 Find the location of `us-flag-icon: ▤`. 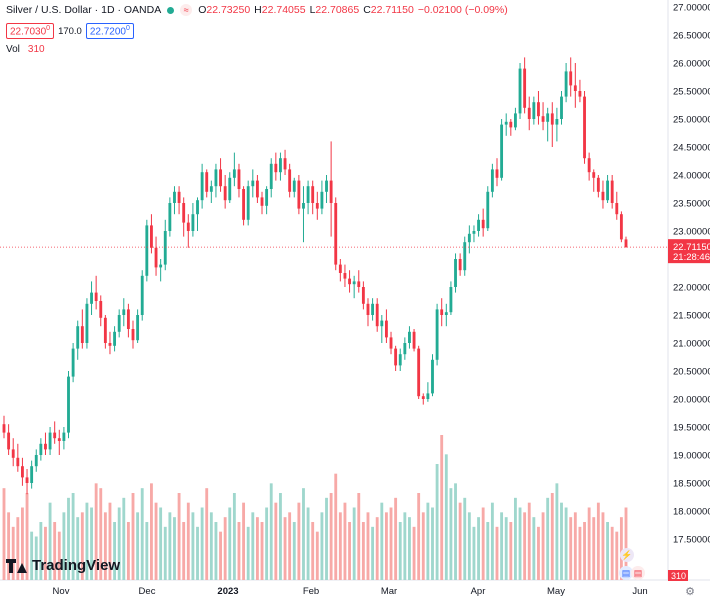

us-flag-icon: ▤ is located at coordinates (626, 573).